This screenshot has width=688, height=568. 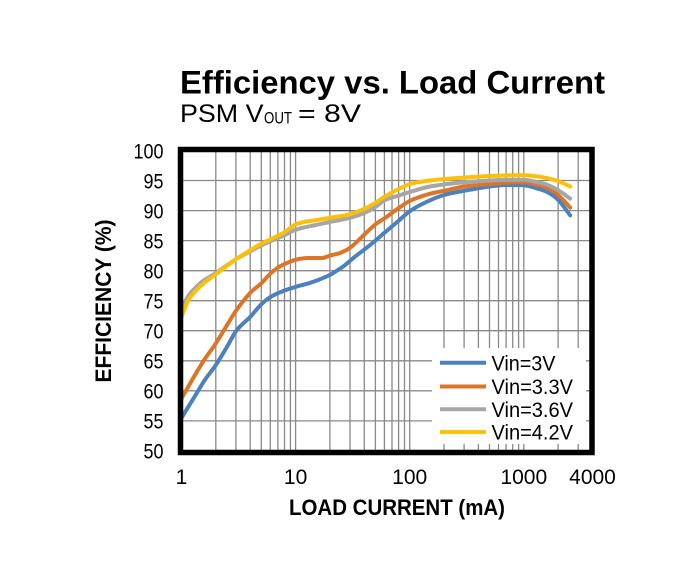 I want to click on svg-text: EFFICIENCY (%), so click(x=103, y=301).